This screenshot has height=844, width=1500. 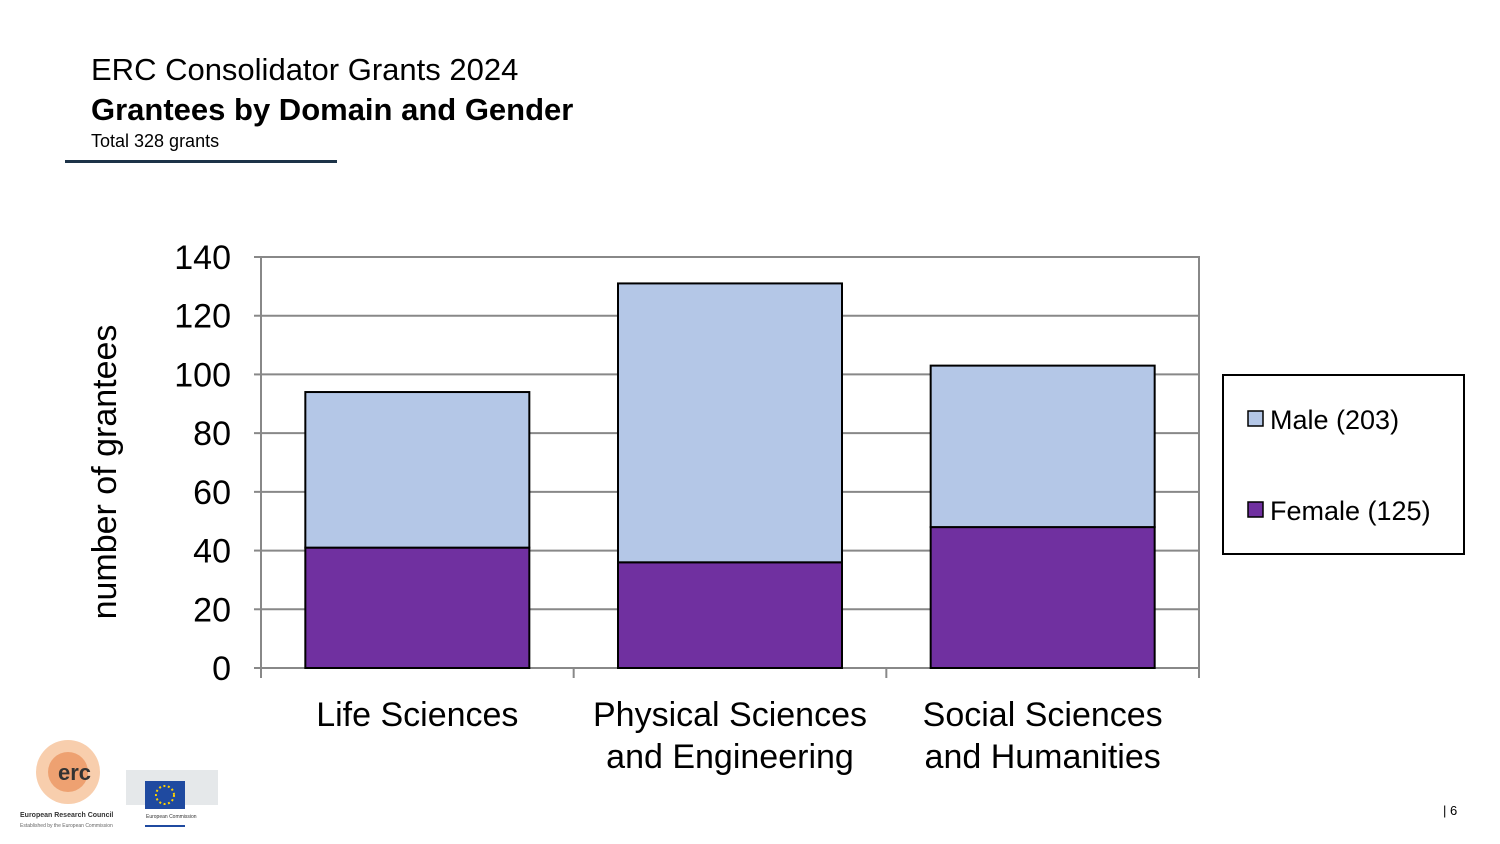 What do you see at coordinates (202, 258) in the screenshot?
I see `y-tick-label: 140` at bounding box center [202, 258].